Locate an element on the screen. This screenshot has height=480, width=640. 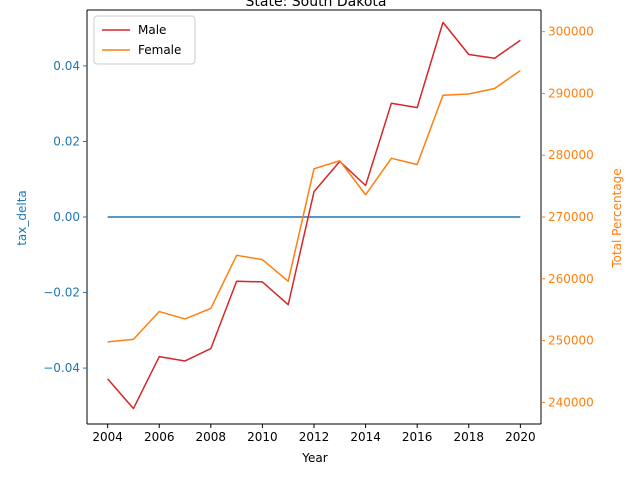
legend: Male Female is located at coordinates (144, 40).